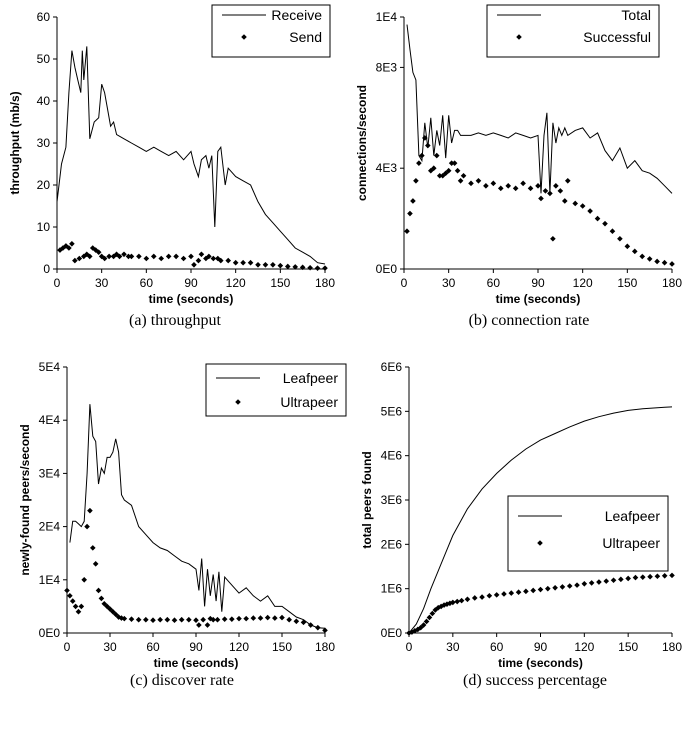  Describe the element at coordinates (519, 37) in the screenshot. I see `legend-swatch-successful` at that location.